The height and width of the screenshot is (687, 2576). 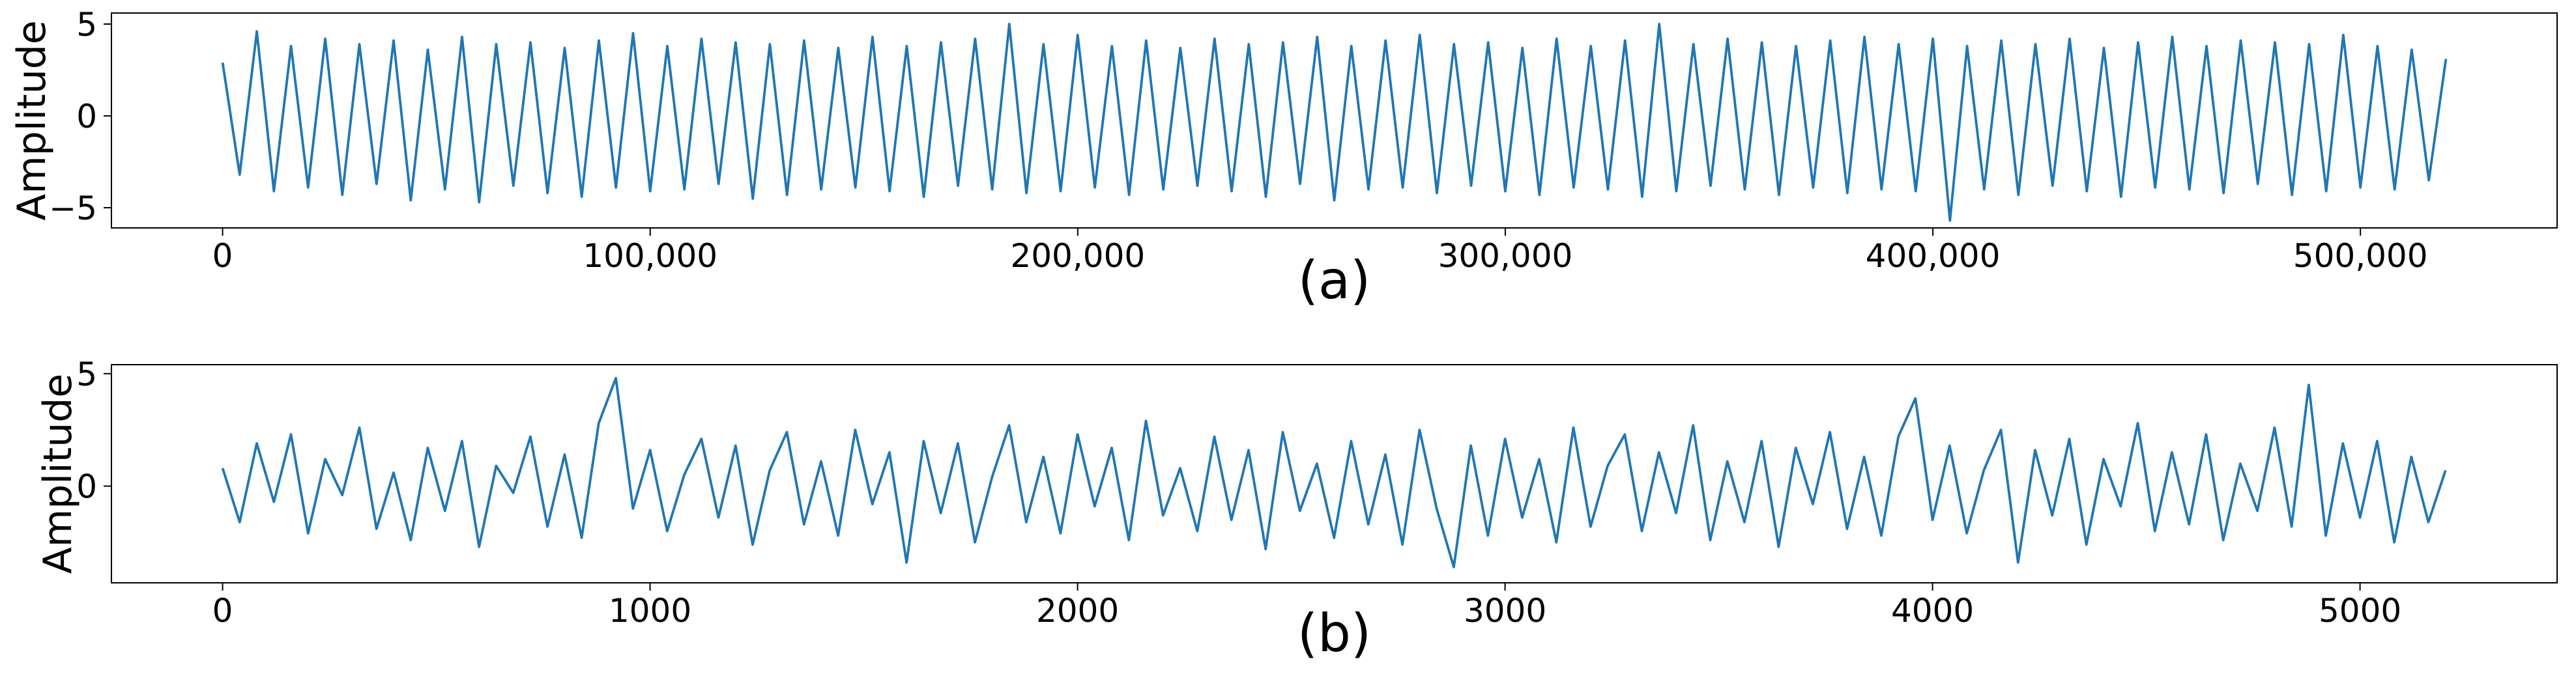 I want to click on x-axis-label: (b), so click(x=1334, y=633).